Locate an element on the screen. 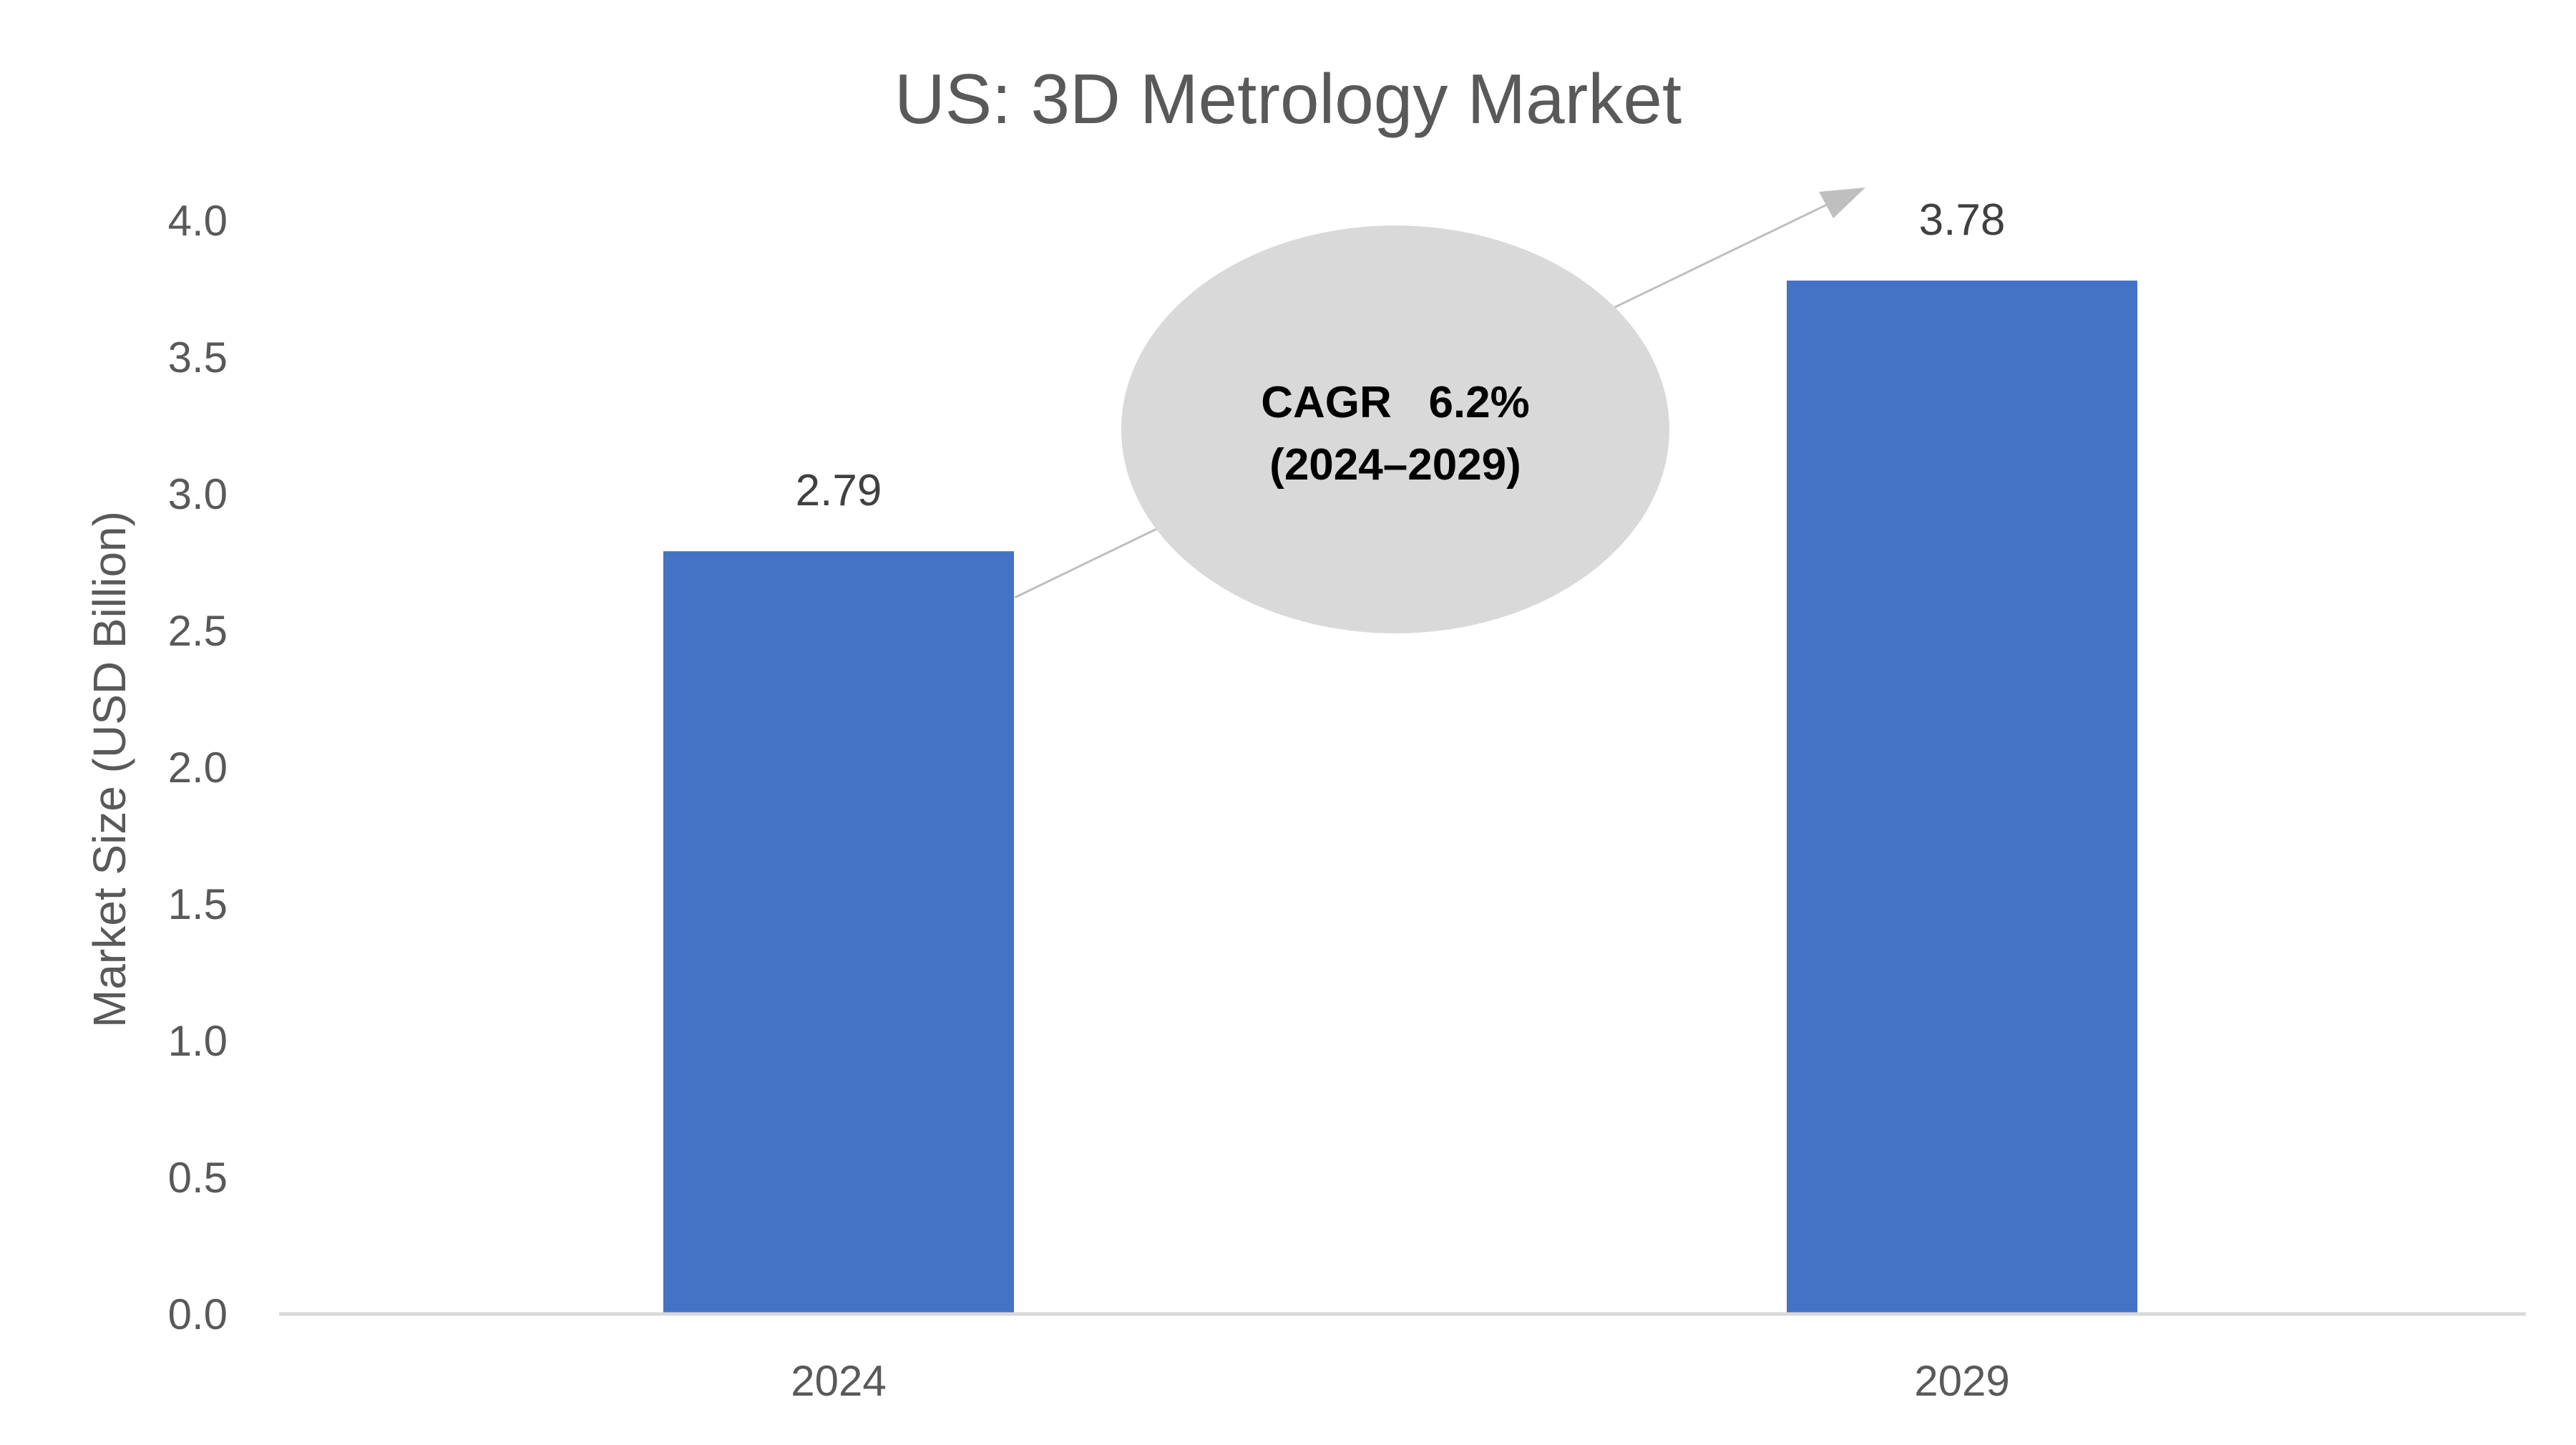 Image resolution: width=2576 pixels, height=1445 pixels. cagr-line-1: CAGR 6.2% is located at coordinates (1395, 403).